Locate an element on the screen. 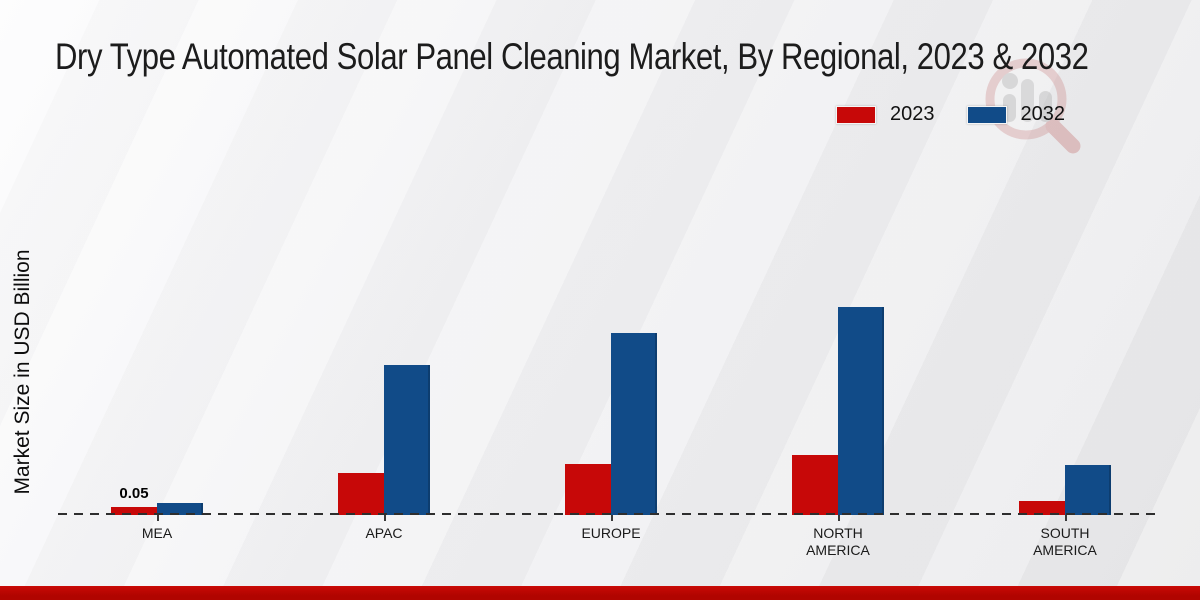 This screenshot has width=1200, height=600. bar-europe-2023 is located at coordinates (588, 489).